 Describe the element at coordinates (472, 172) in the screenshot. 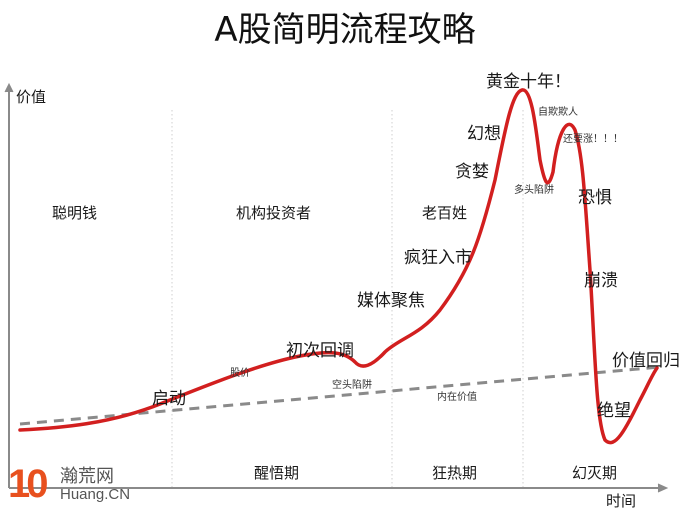

I see `label-greed: 贪婪` at that location.